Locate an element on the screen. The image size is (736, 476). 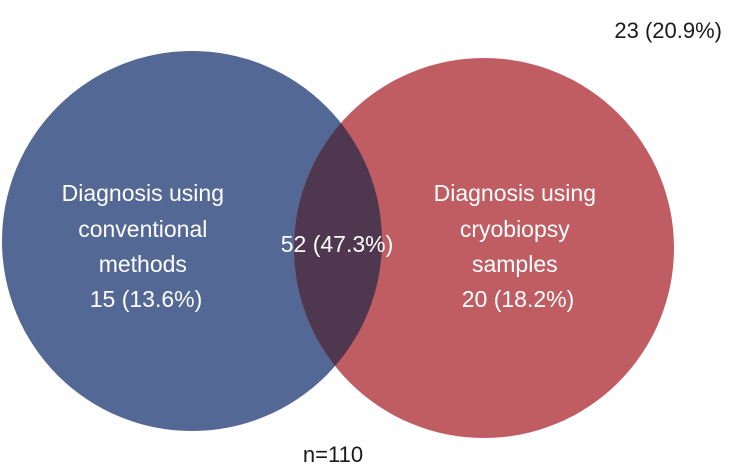
right-set-label-line-2: cryobiopsy is located at coordinates (515, 229).